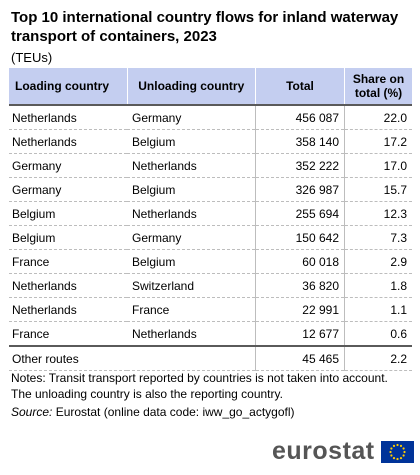 This screenshot has height=475, width=420. I want to click on header-total: Total, so click(300, 87).